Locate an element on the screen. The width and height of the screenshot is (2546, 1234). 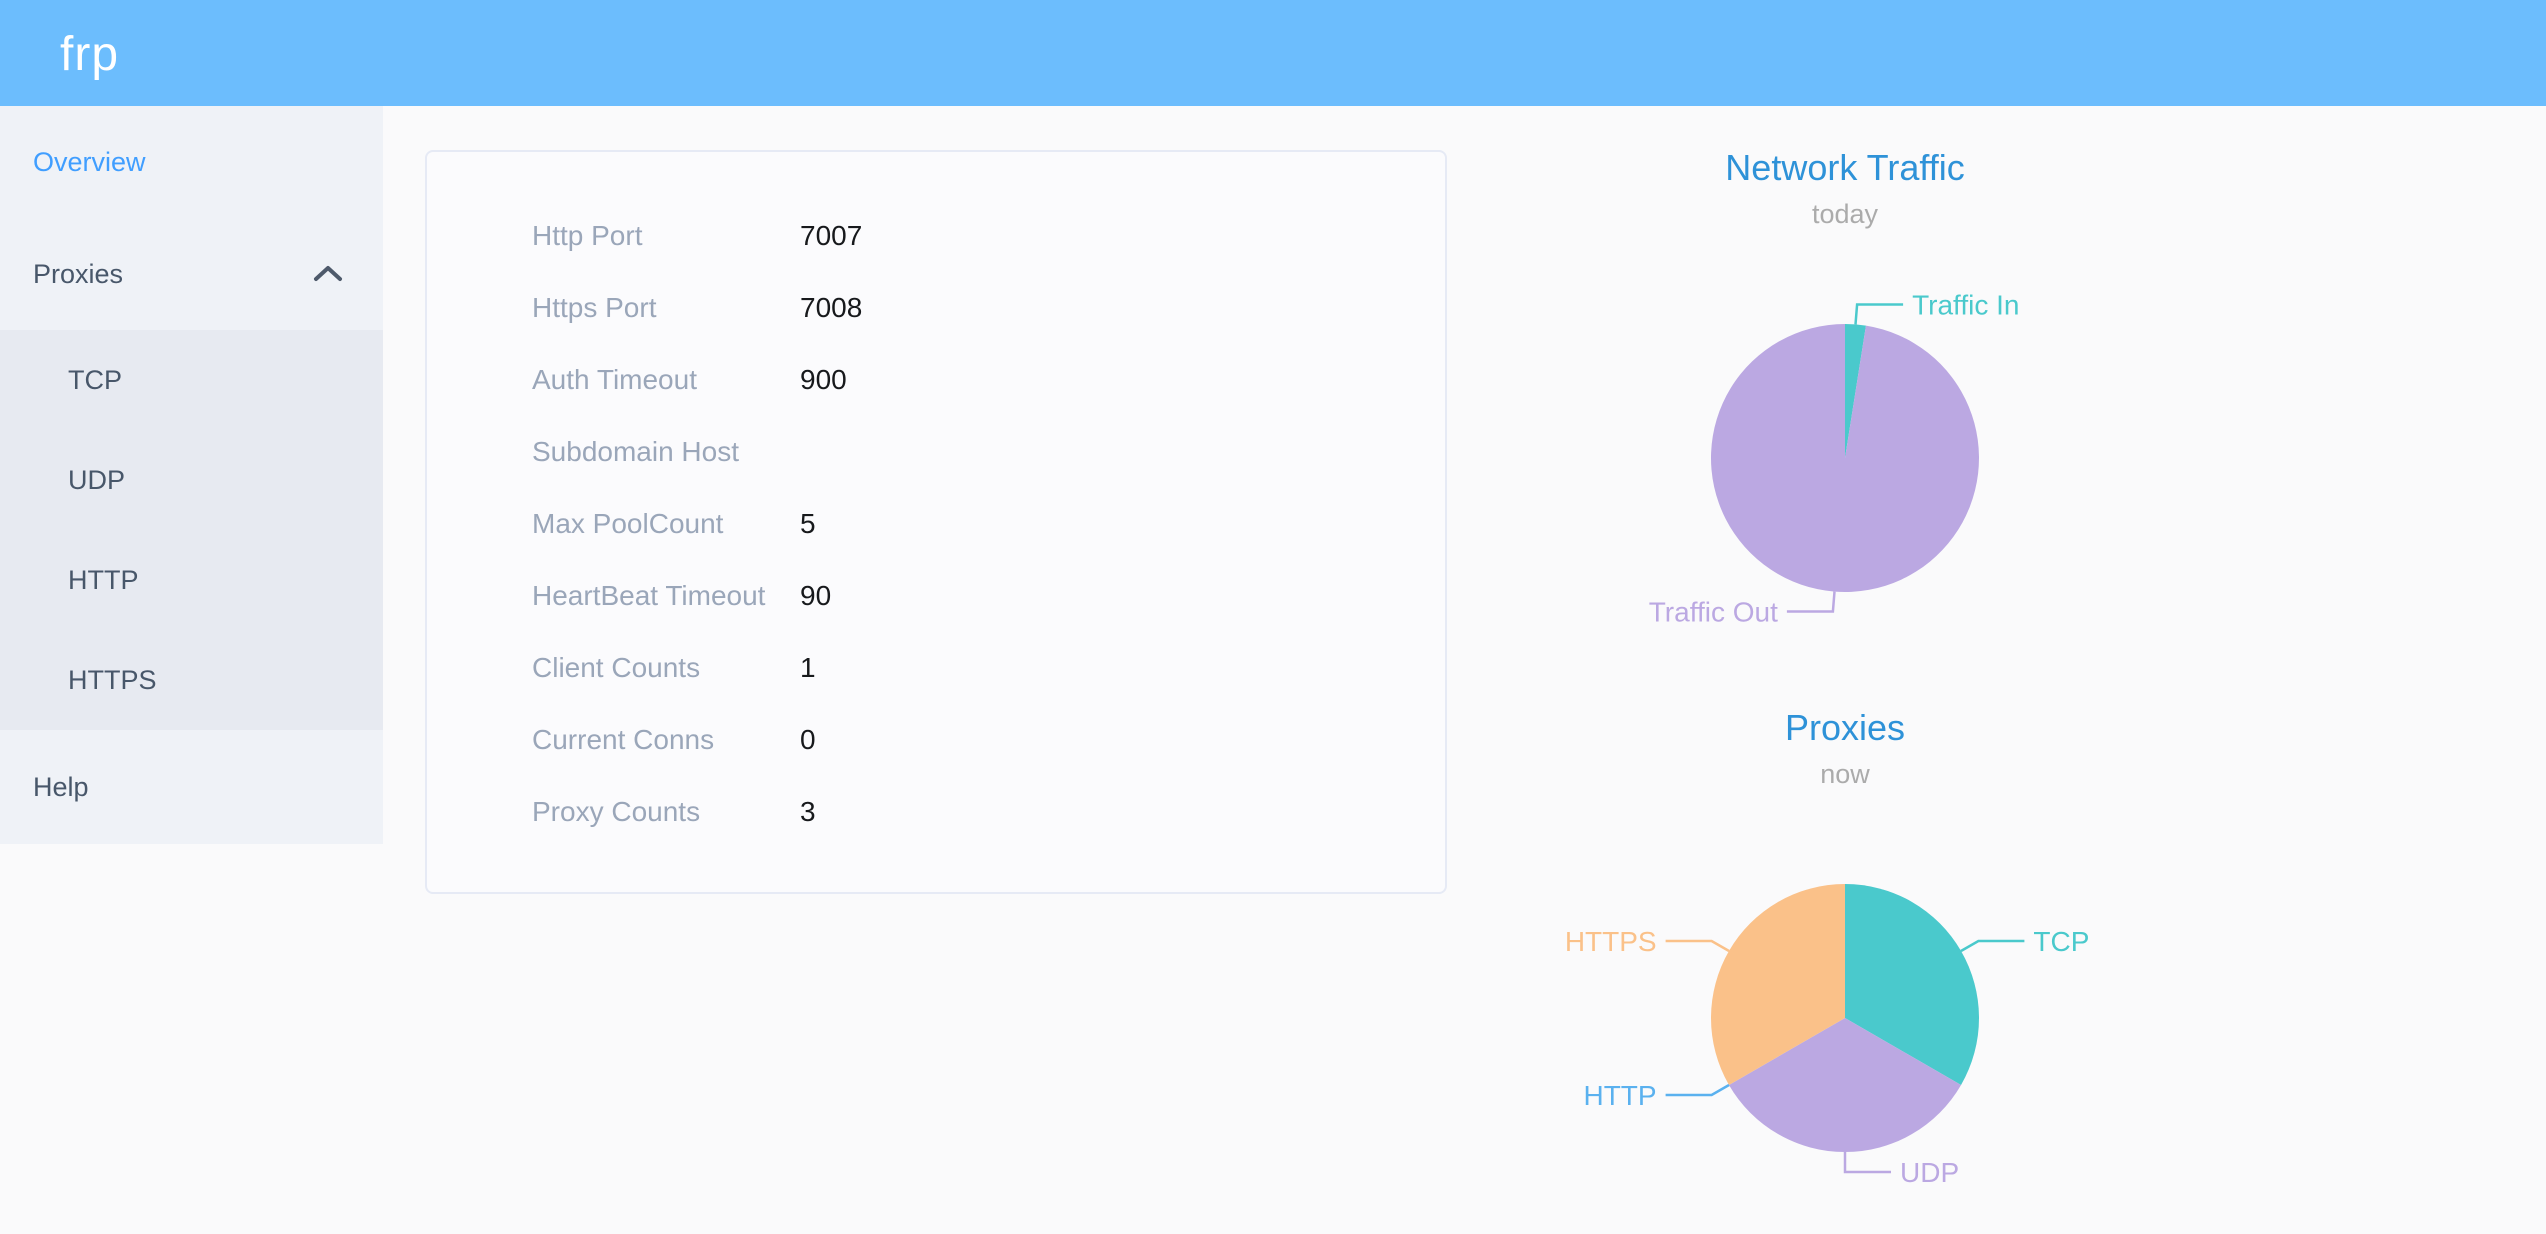
config-row: Max PoolCount 5 is located at coordinates (936, 524).